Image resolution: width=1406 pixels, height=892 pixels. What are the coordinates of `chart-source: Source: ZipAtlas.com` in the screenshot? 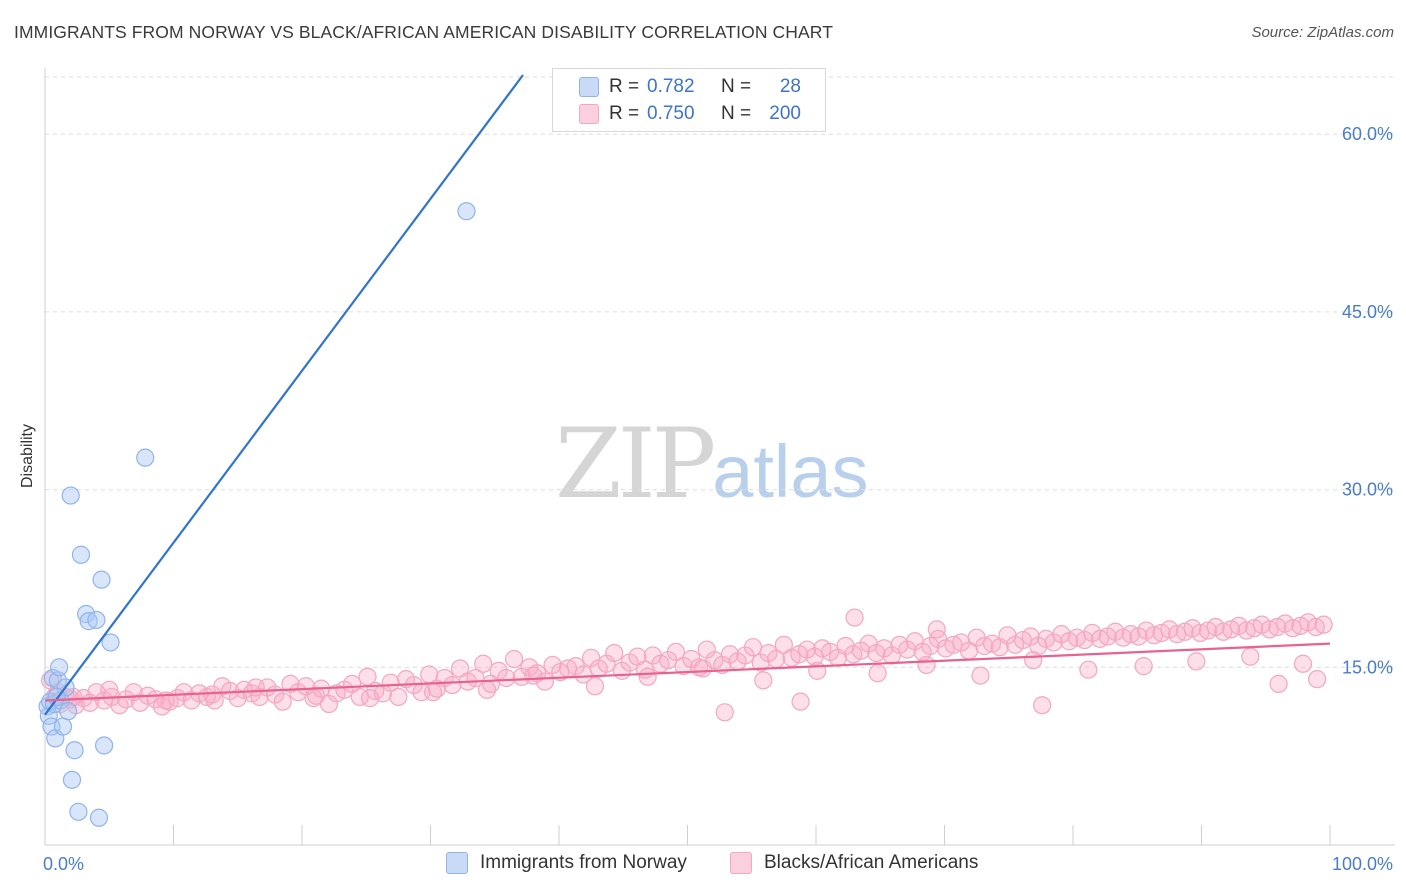 It's located at (1322, 32).